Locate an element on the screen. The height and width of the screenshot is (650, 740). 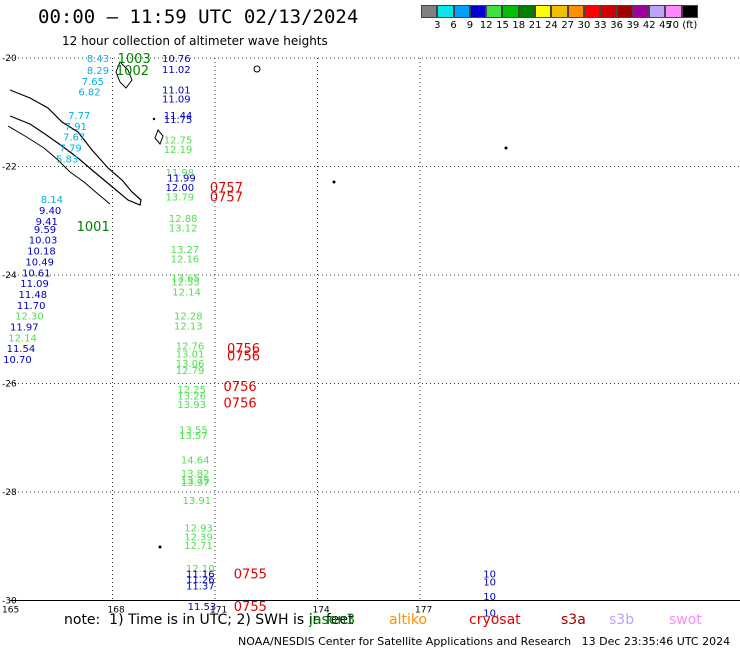
wave-height-label: 11.09 is located at coordinates (34, 284).